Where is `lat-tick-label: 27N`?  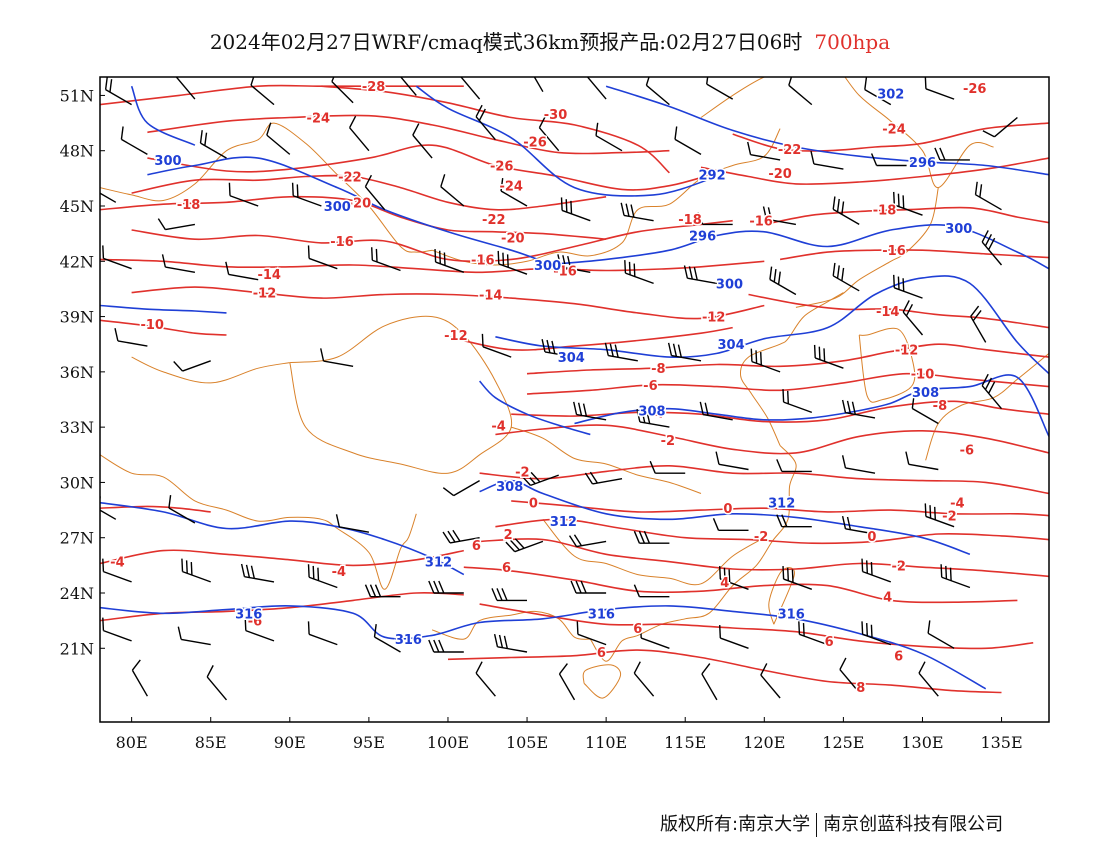 lat-tick-label: 27N is located at coordinates (77, 538).